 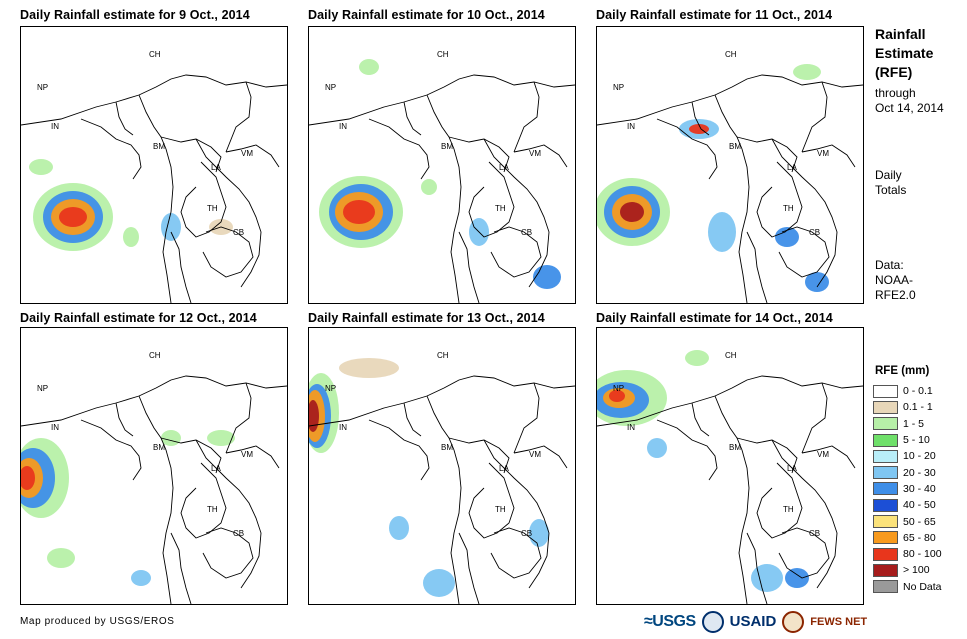 What do you see at coordinates (918, 391) in the screenshot?
I see `legend-label: 0 - 0.1` at bounding box center [918, 391].